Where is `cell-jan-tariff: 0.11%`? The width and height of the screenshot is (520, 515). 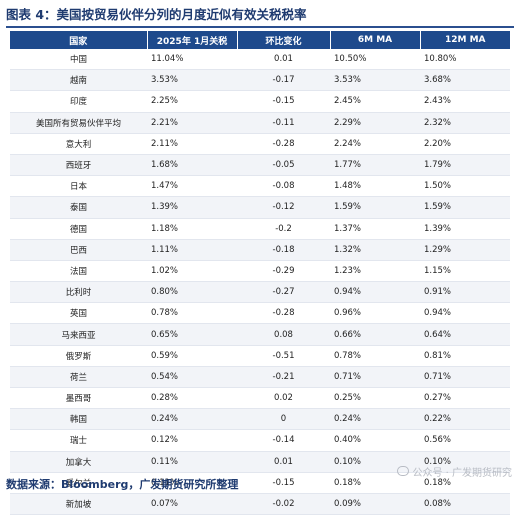
cell-jan-tariff: 0.11% is located at coordinates (192, 483).